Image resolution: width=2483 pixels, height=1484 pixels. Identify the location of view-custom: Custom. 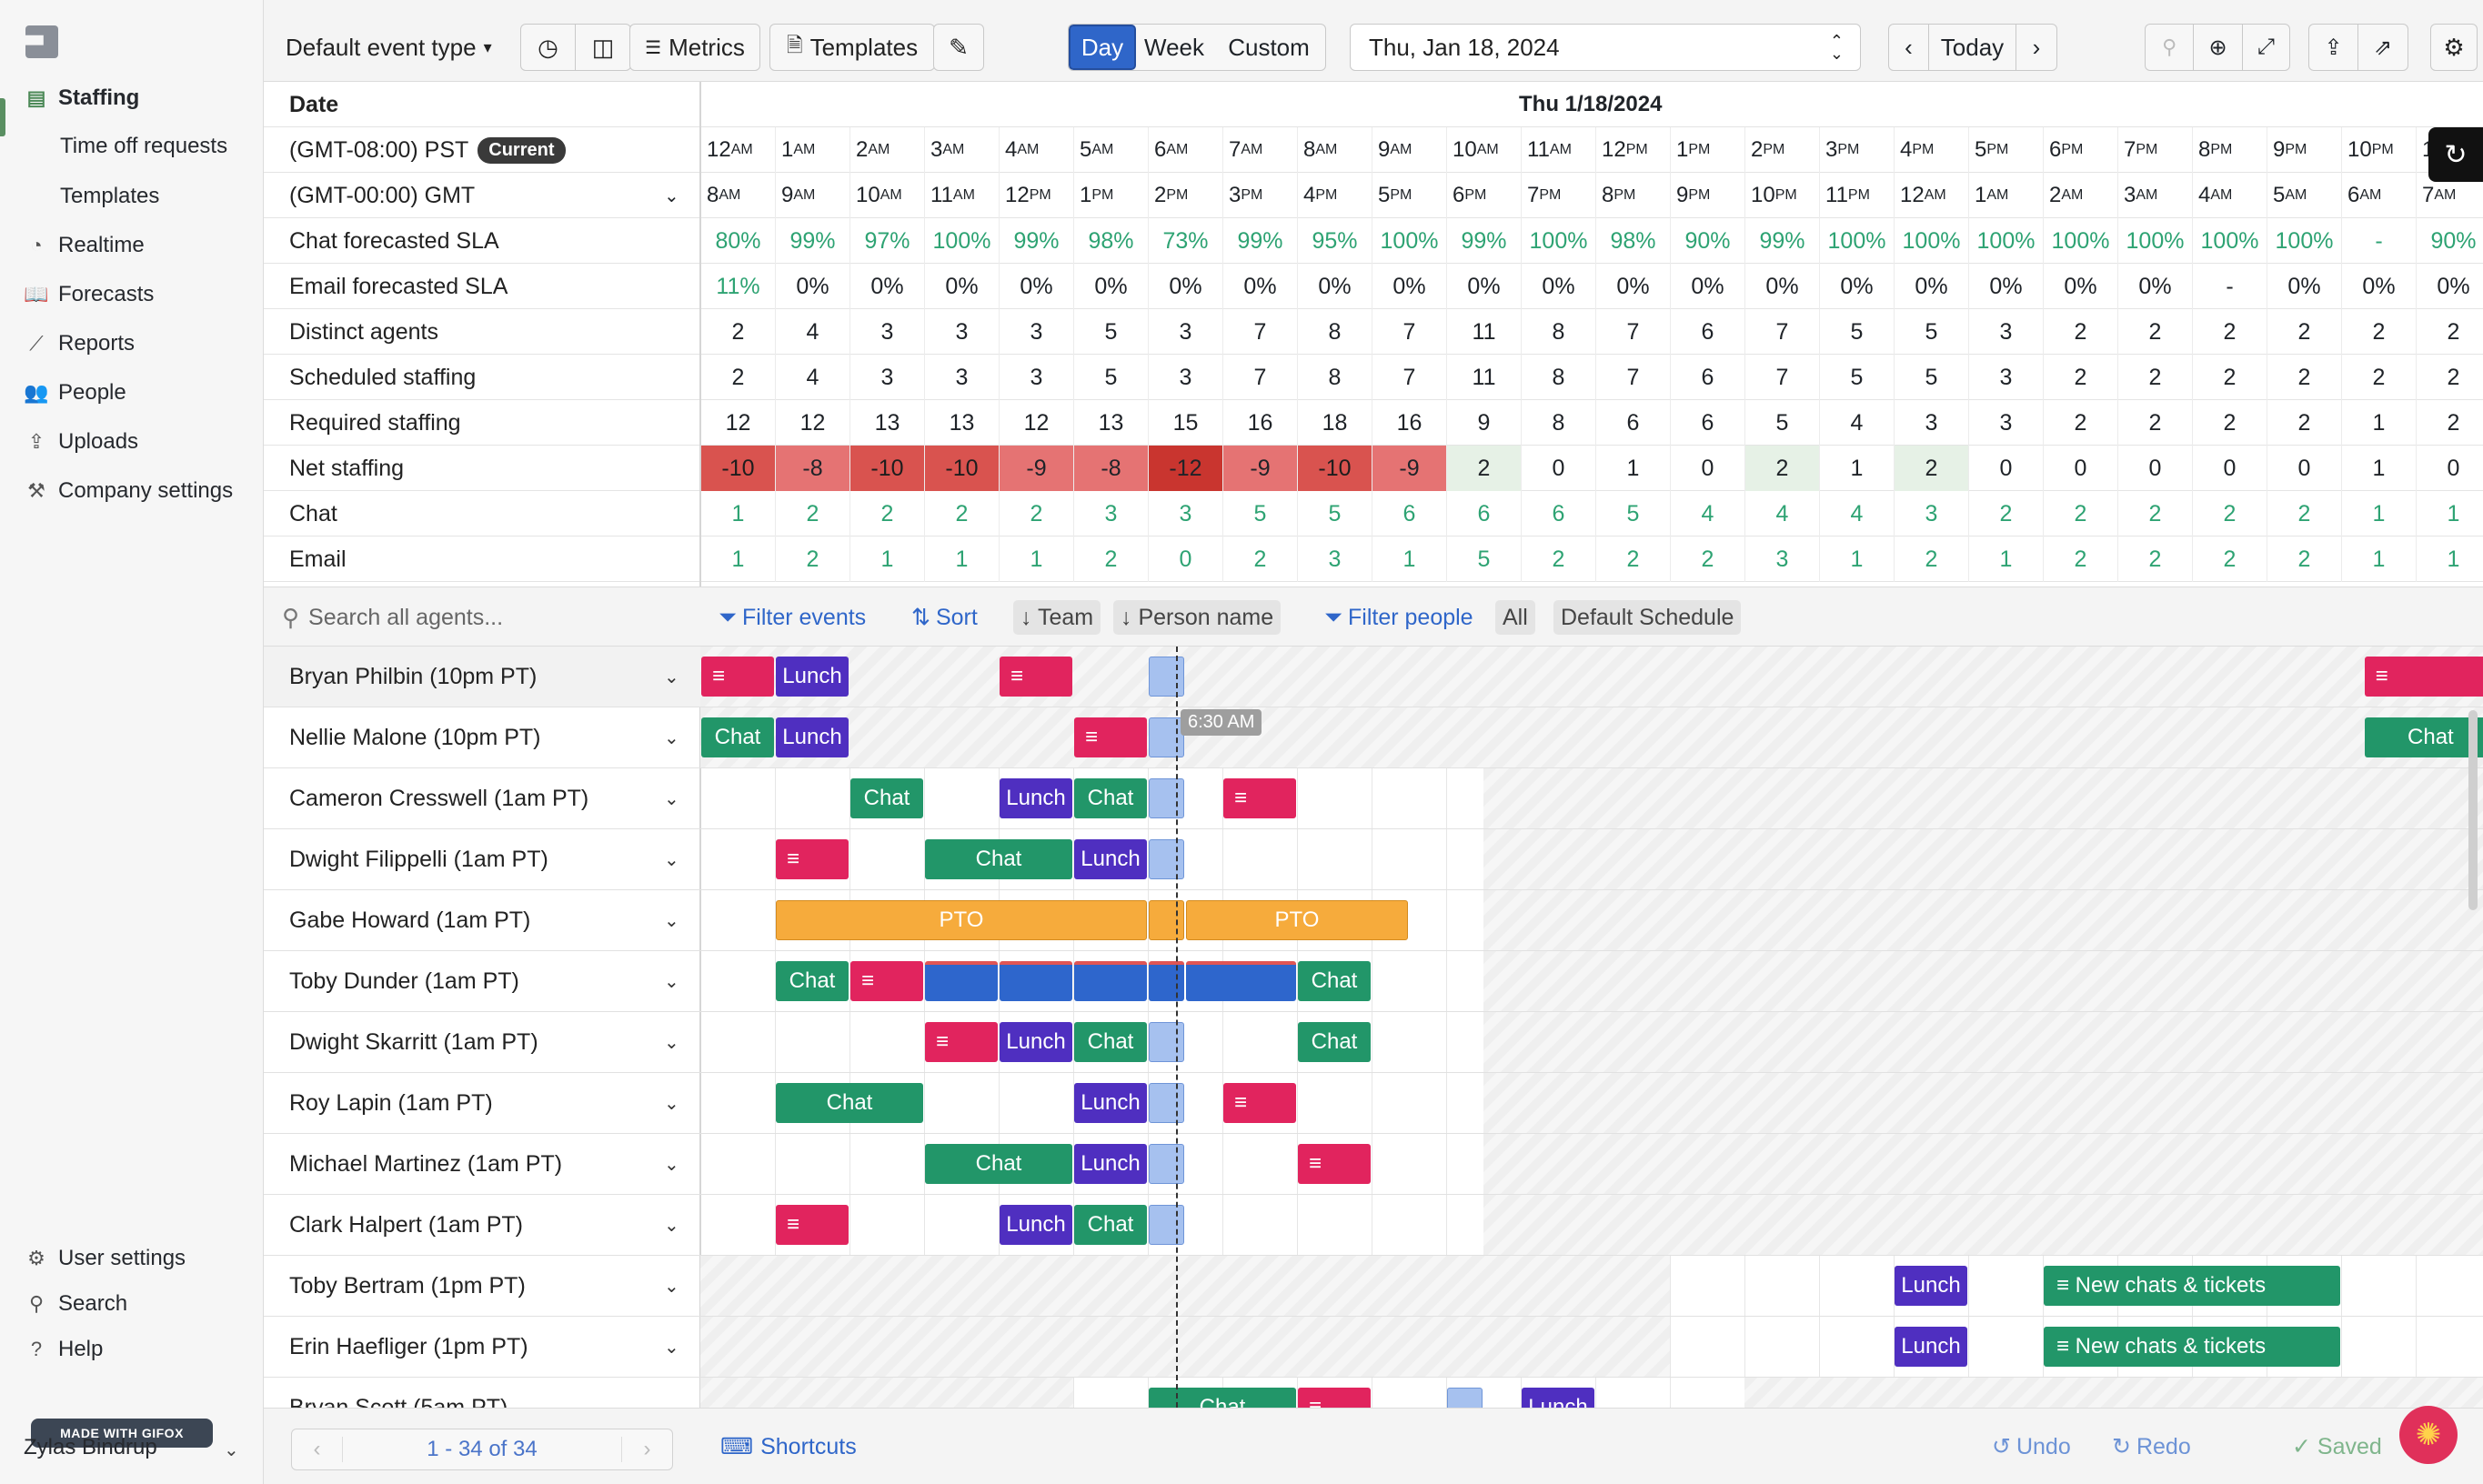
(1269, 47).